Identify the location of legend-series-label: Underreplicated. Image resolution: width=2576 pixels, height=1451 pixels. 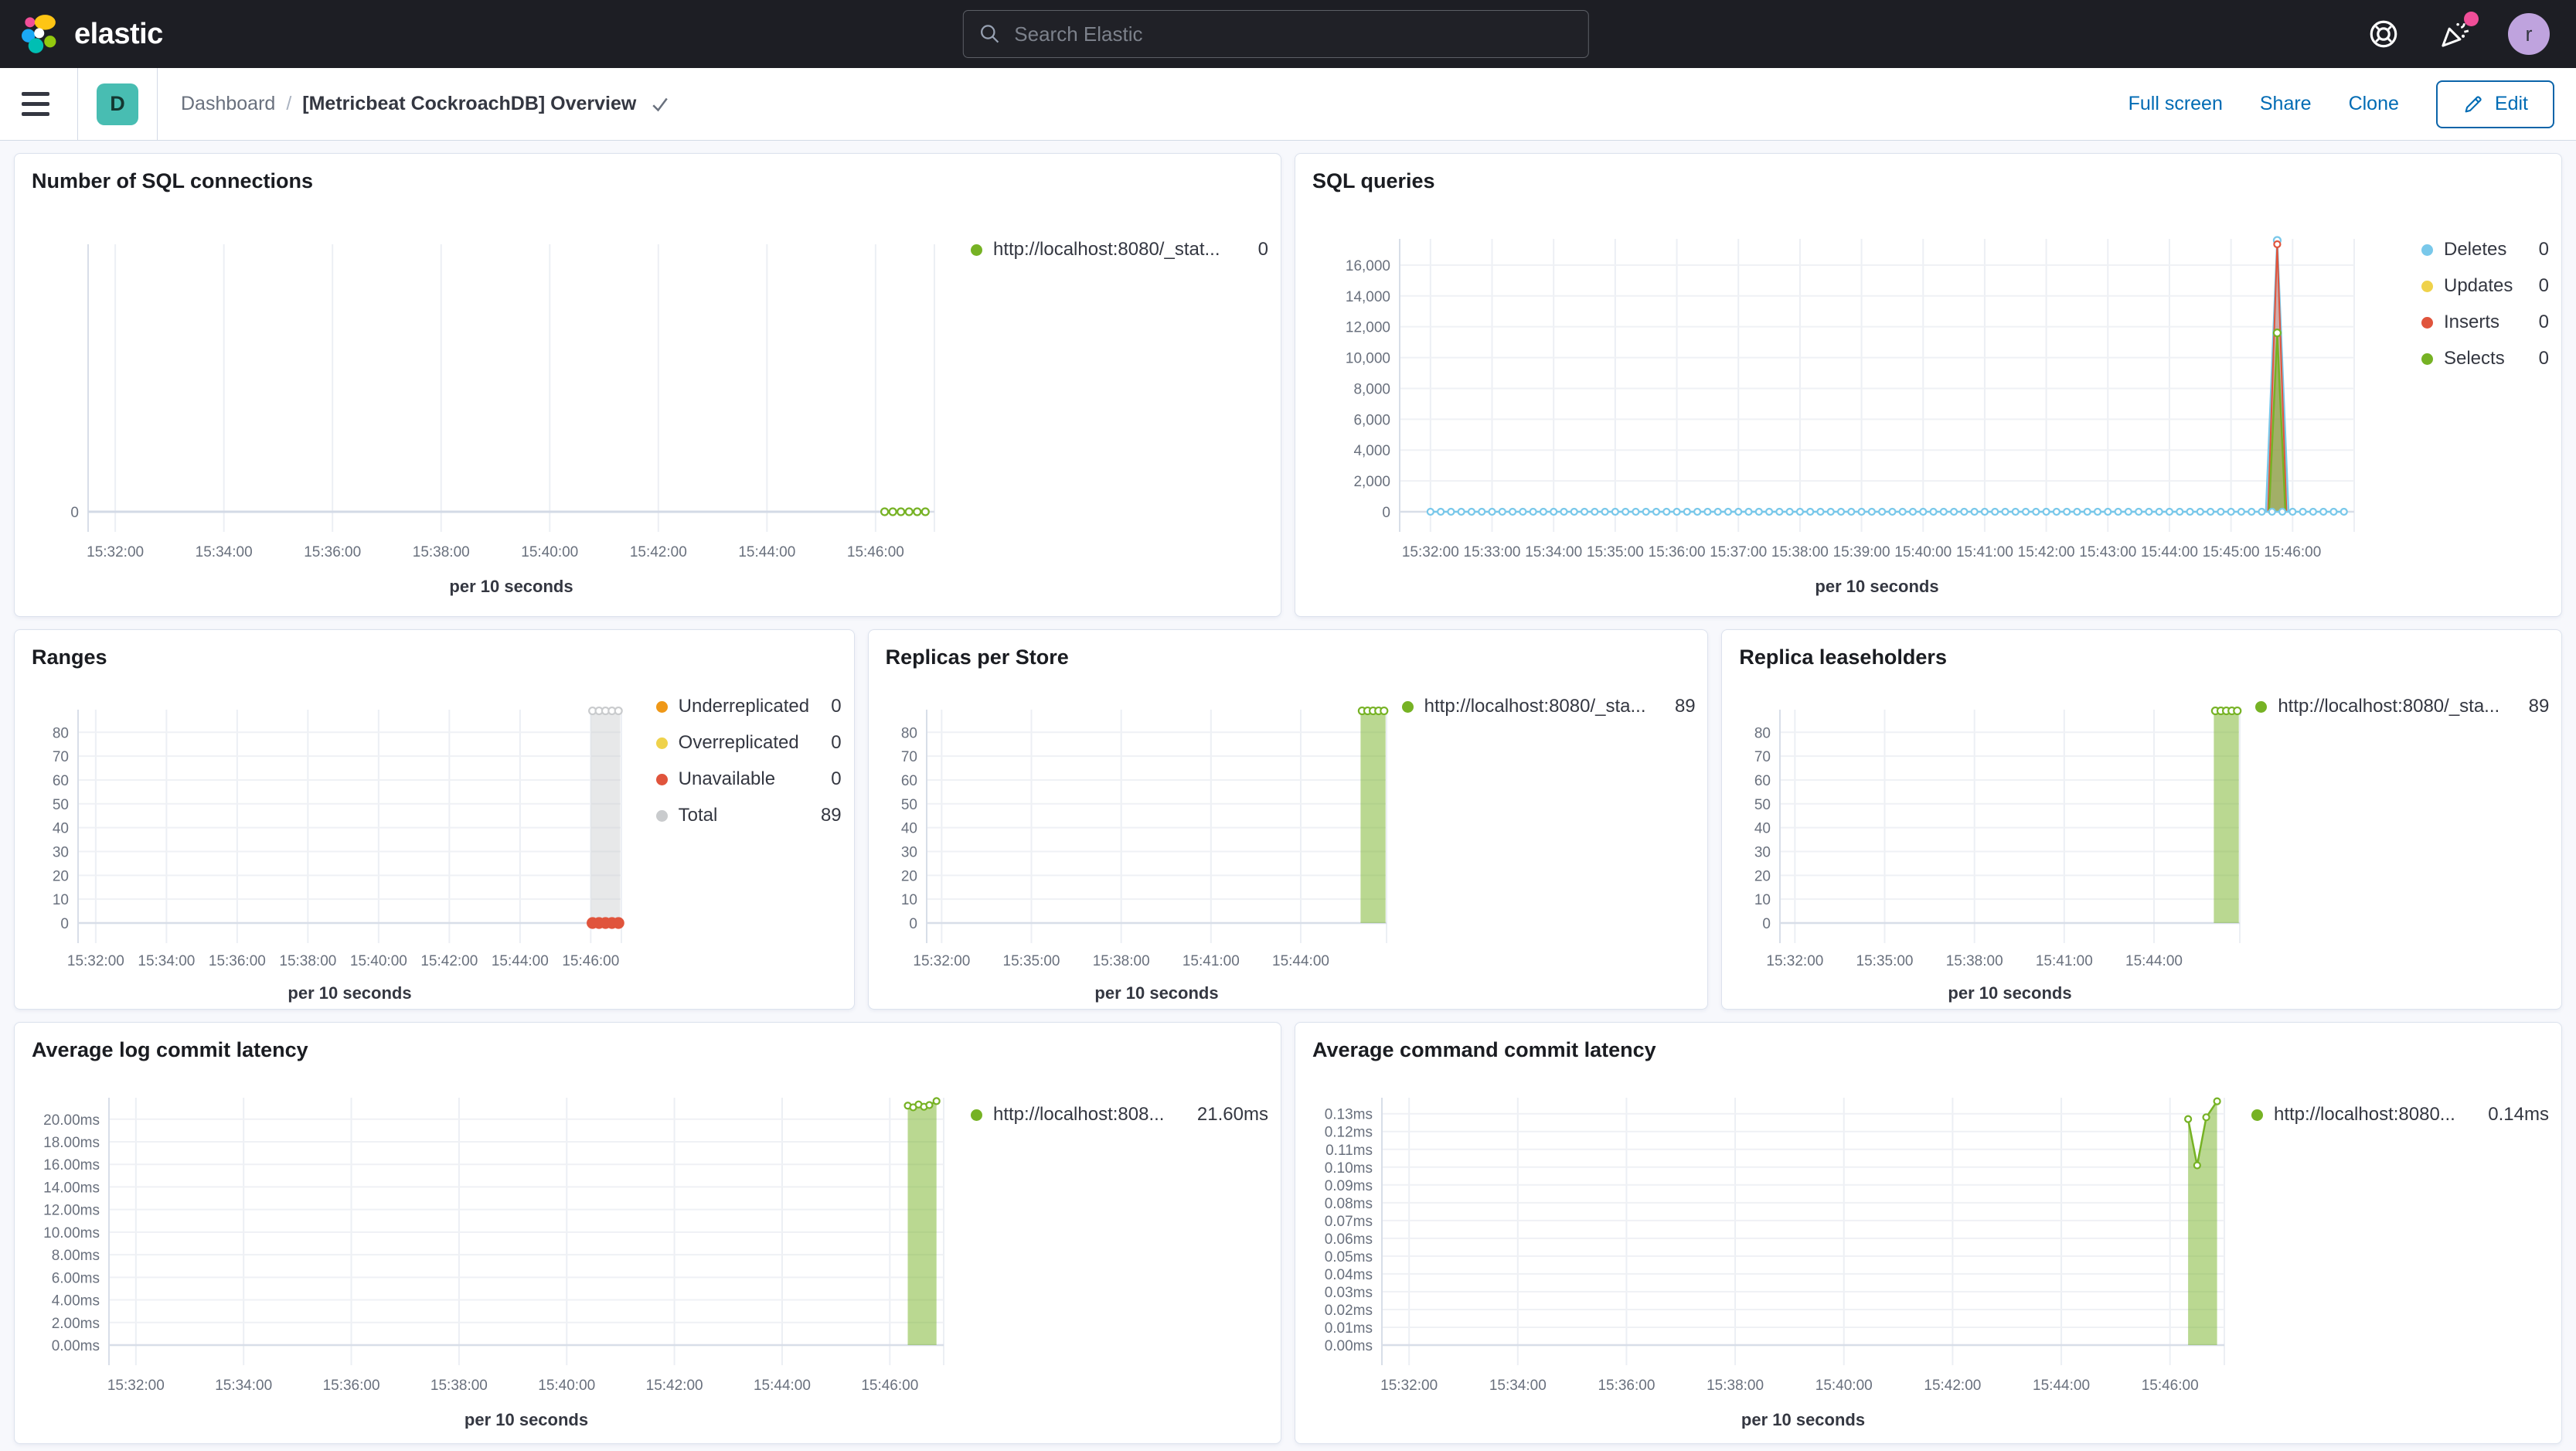
(744, 706).